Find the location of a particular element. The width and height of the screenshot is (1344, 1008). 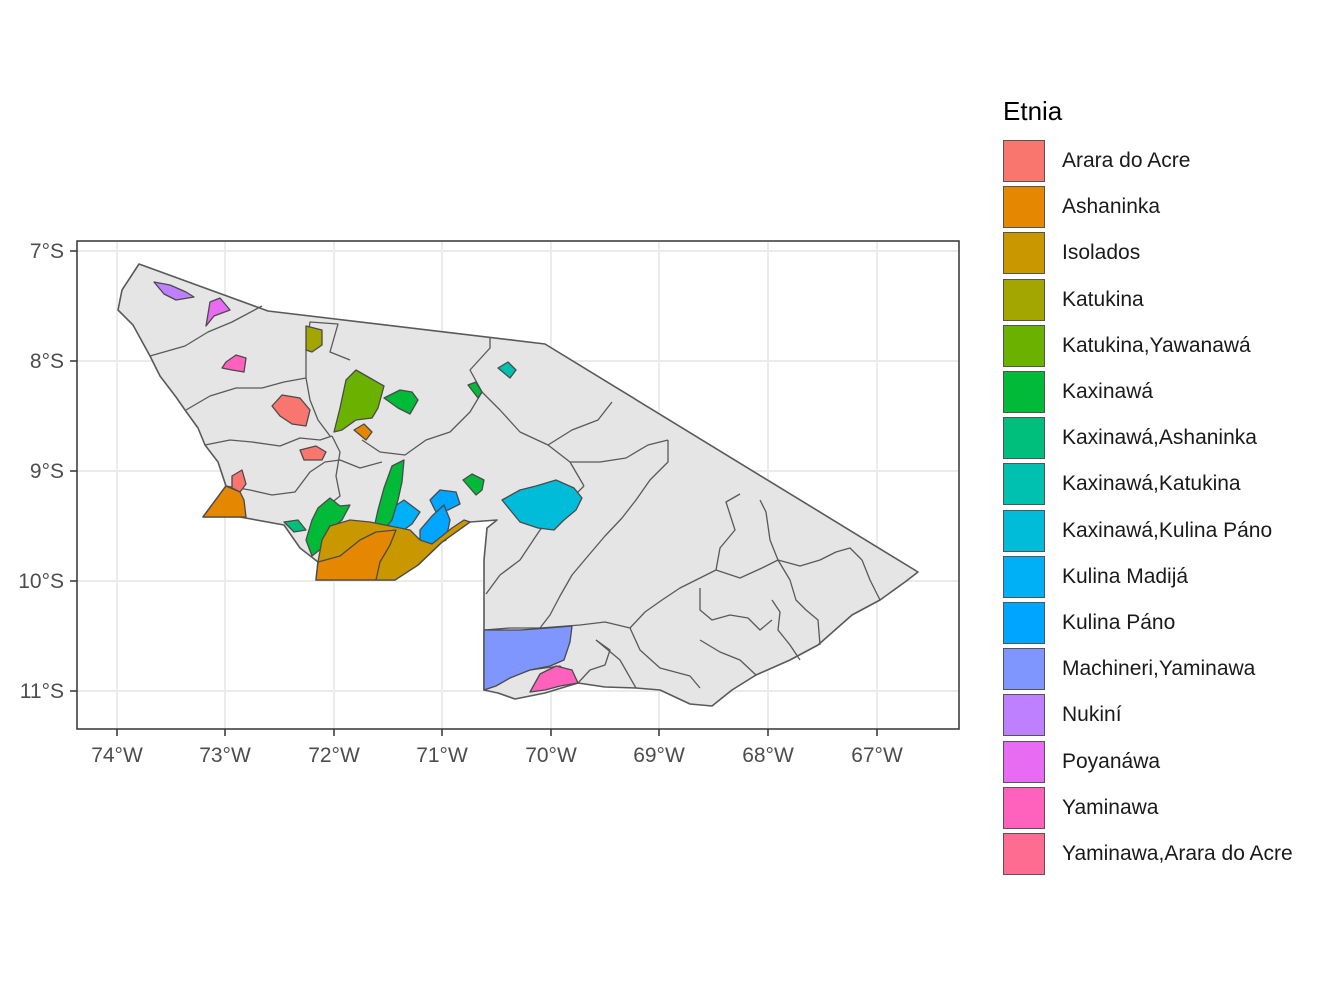

legend-label: Ashaninka is located at coordinates (1111, 207).